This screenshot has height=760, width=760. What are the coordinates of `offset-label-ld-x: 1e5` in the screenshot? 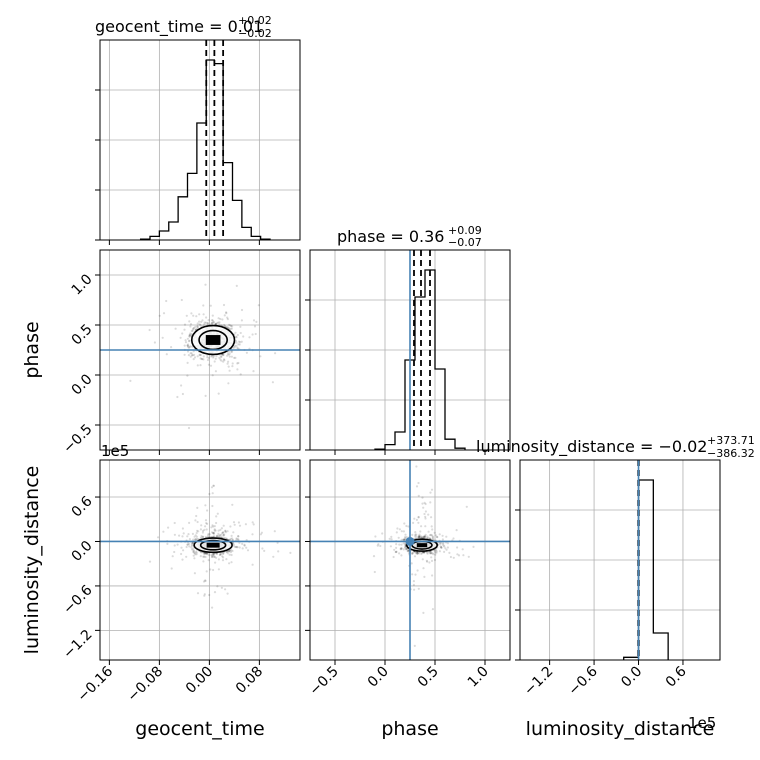 It's located at (702, 723).